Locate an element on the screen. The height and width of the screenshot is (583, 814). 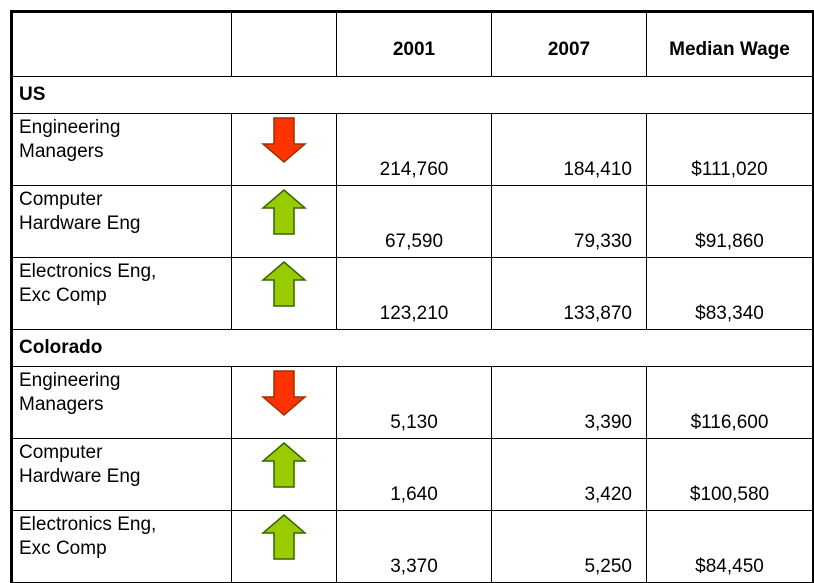
value-cell: 133,870 is located at coordinates (569, 293).